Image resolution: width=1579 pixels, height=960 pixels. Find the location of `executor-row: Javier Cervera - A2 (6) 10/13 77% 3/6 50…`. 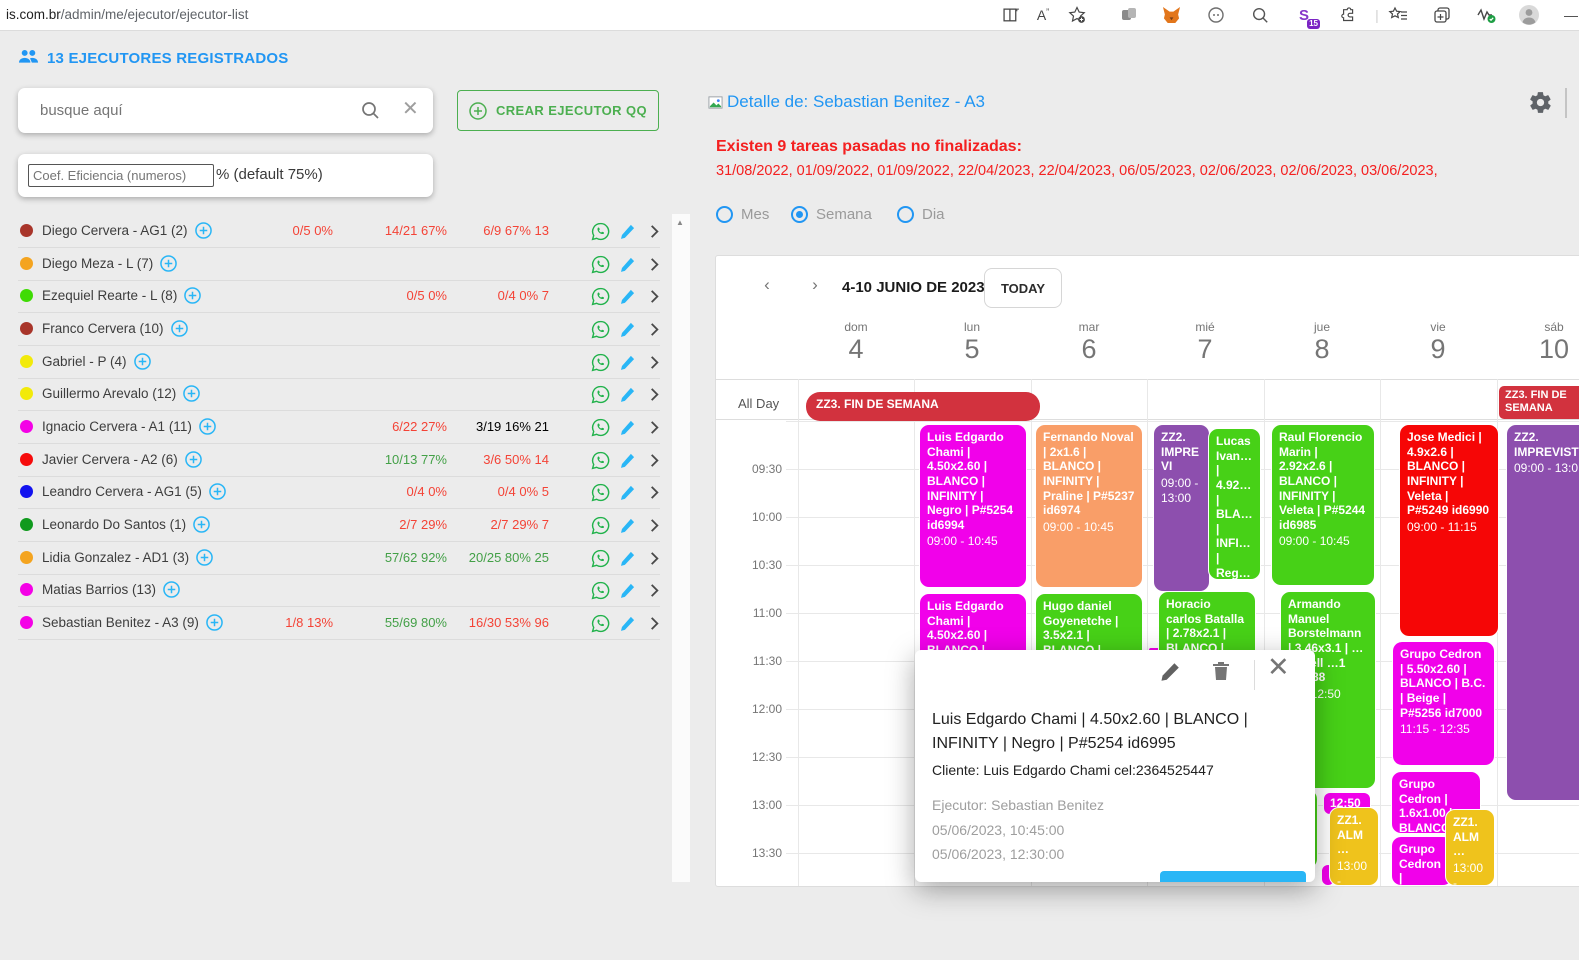

executor-row: Javier Cervera - A2 (6) 10/13 77% 3/6 50… is located at coordinates (339, 460).